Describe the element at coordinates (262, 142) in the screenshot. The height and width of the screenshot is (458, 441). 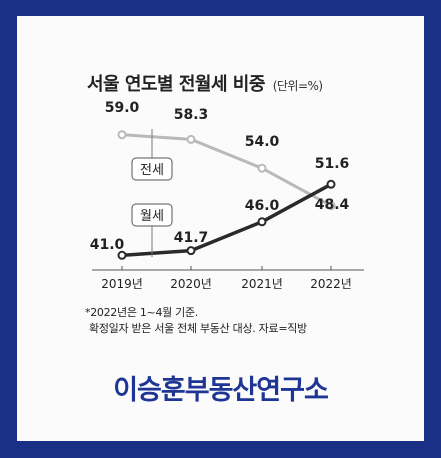
I see `data-label: 54.0` at that location.